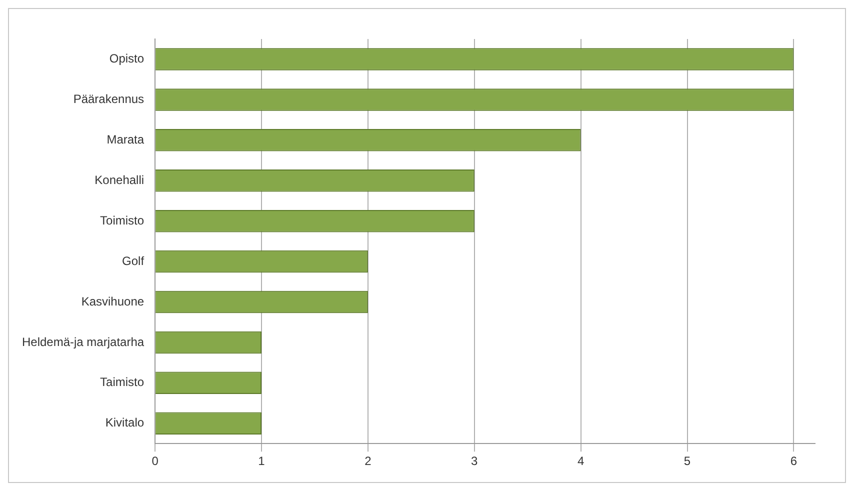 The width and height of the screenshot is (856, 493). What do you see at coordinates (122, 220) in the screenshot?
I see `y-tick-label: Toimisto` at bounding box center [122, 220].